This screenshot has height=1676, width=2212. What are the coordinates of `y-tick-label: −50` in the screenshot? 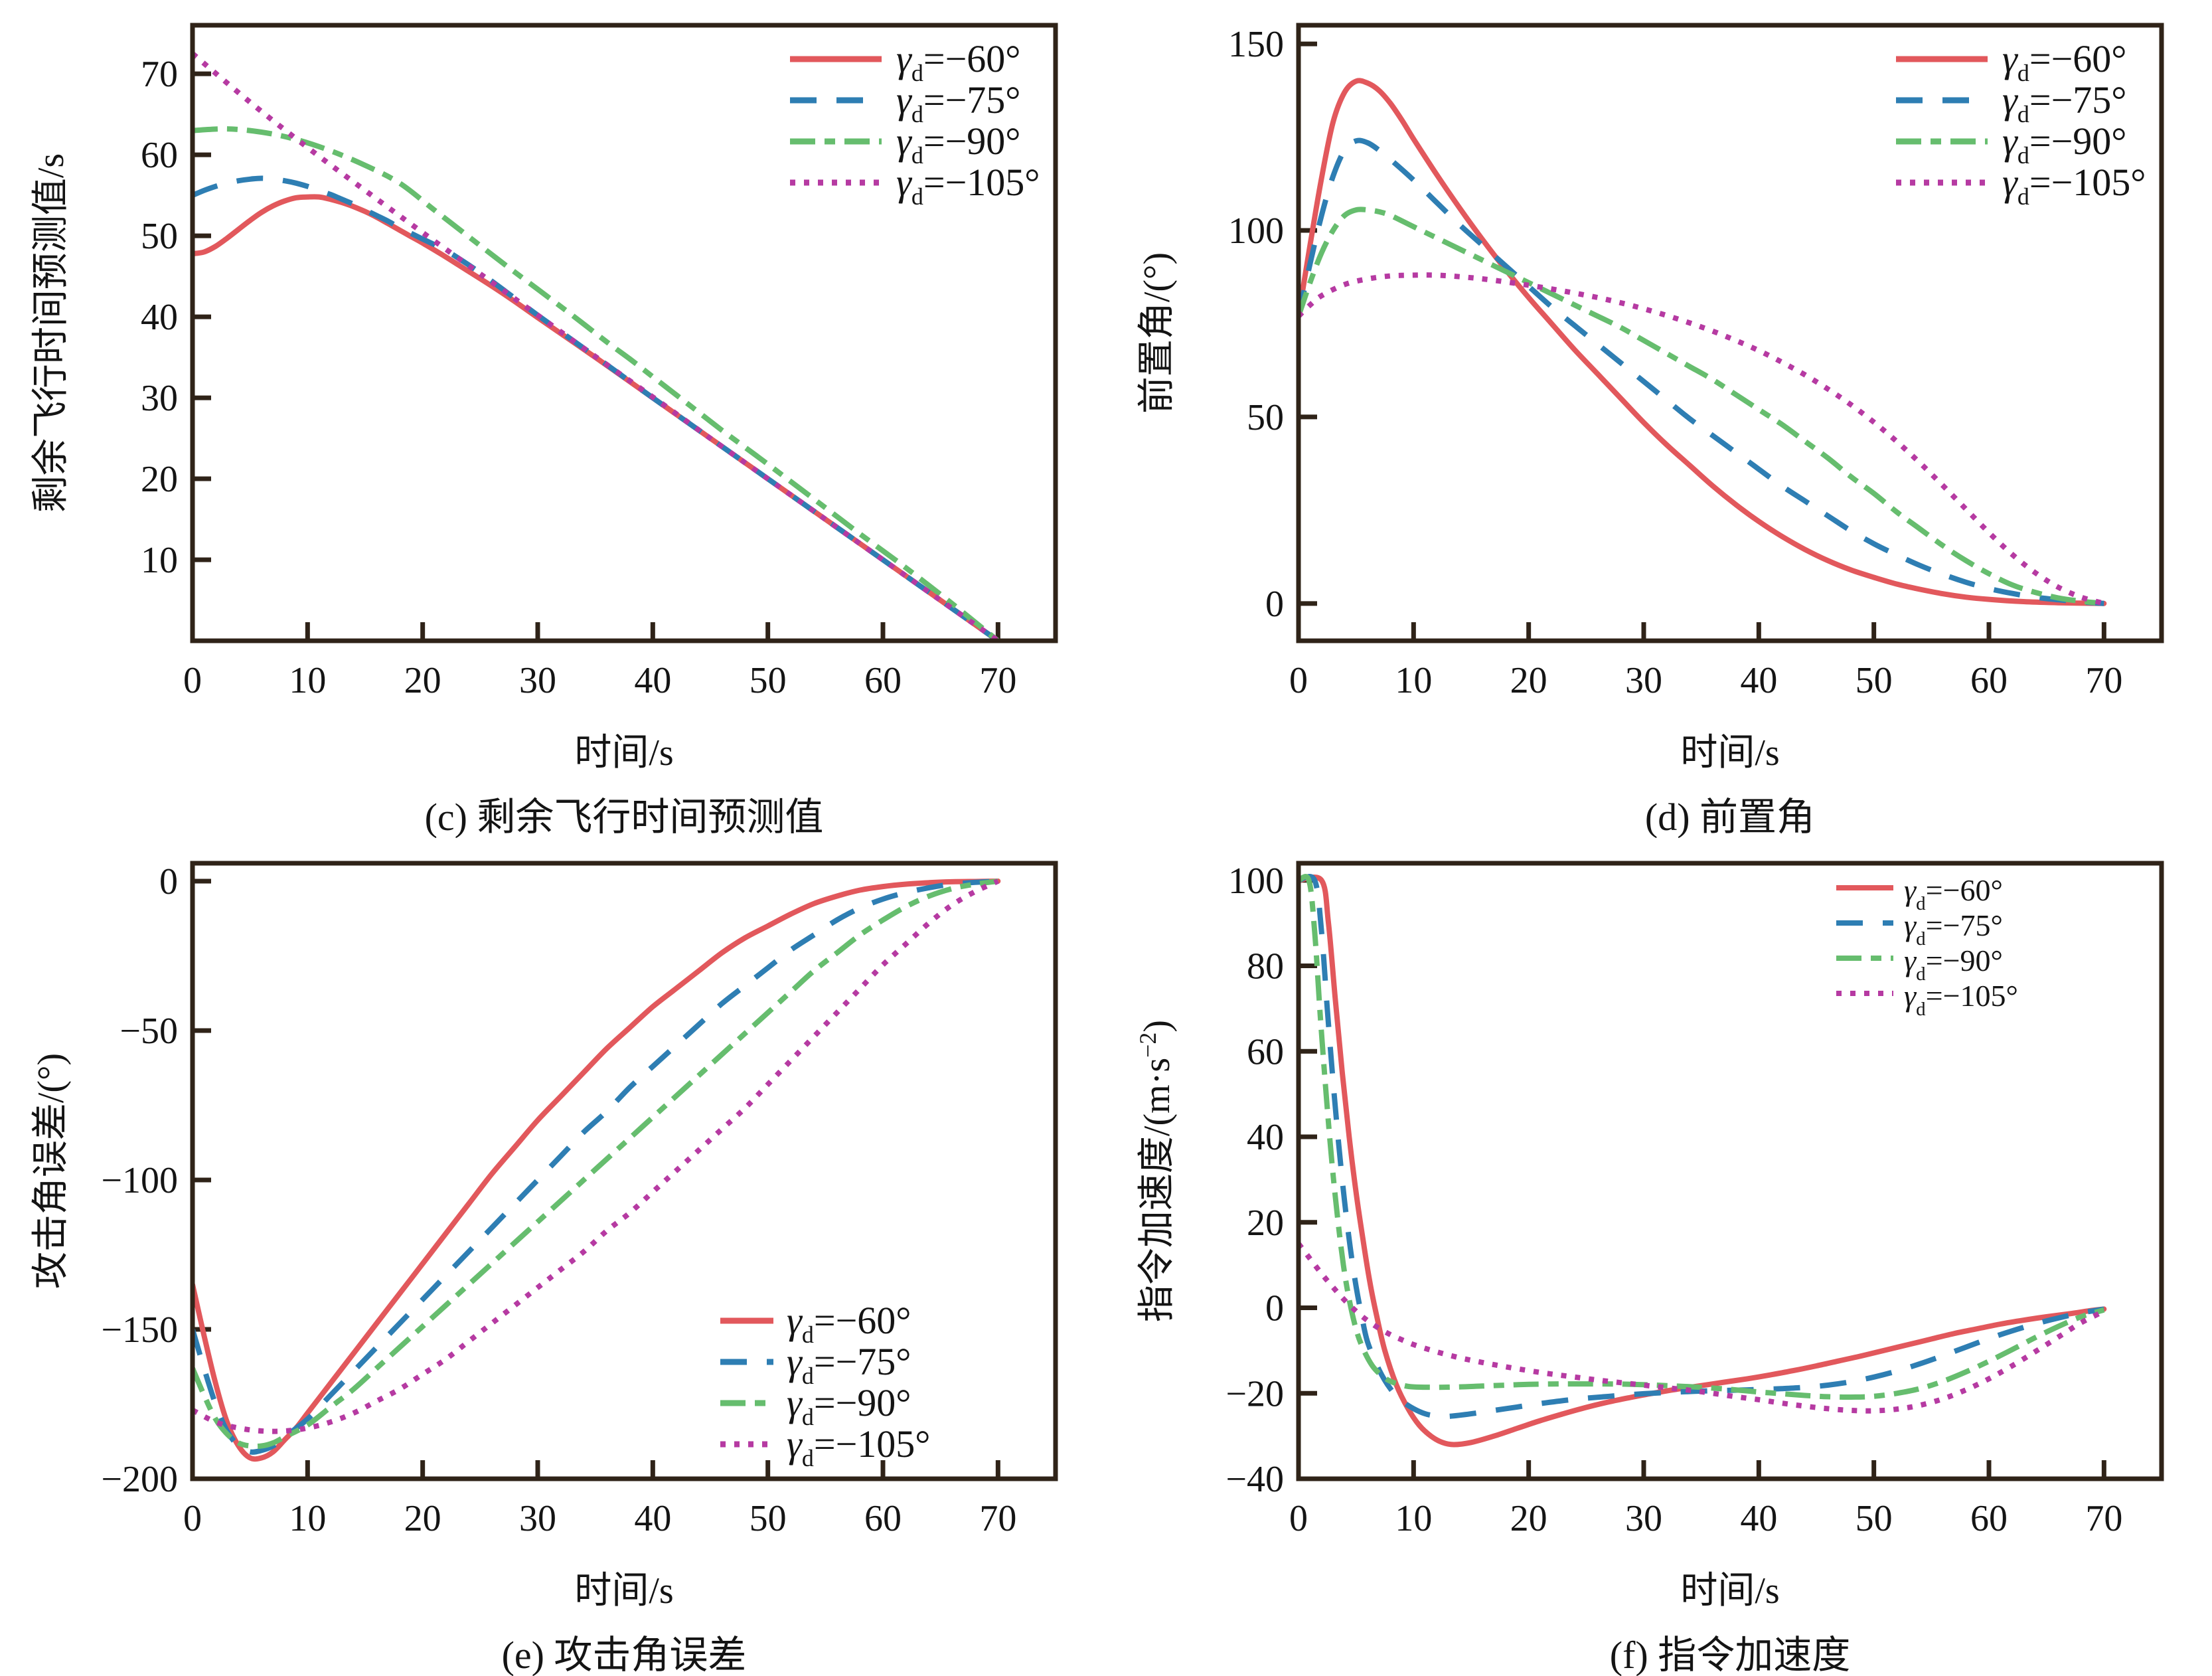 It's located at (148, 1031).